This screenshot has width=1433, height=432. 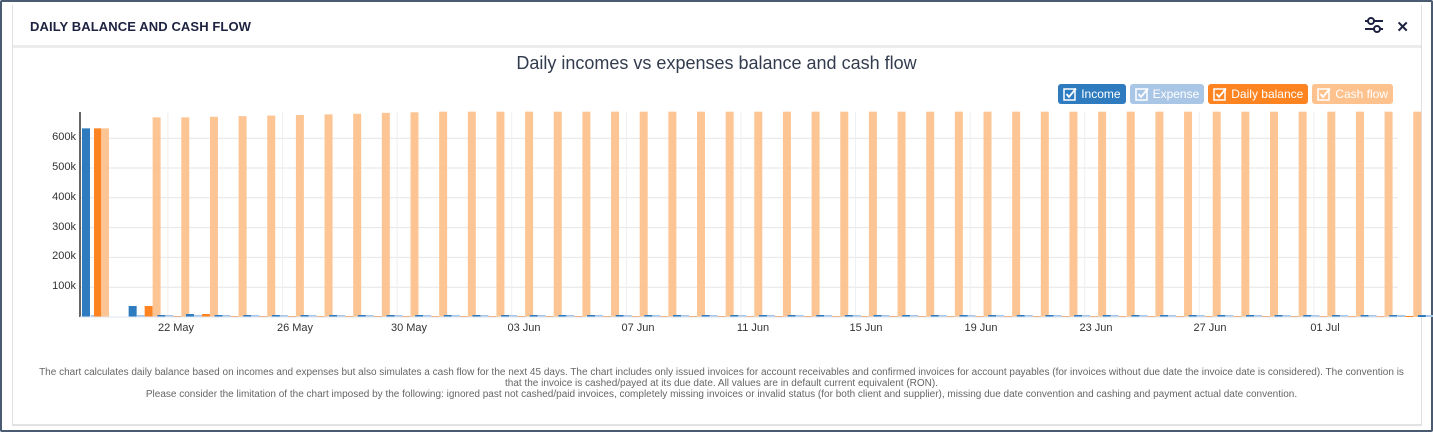 What do you see at coordinates (1352, 94) in the screenshot?
I see `legend-toggle-cash-flow: Cash flow` at bounding box center [1352, 94].